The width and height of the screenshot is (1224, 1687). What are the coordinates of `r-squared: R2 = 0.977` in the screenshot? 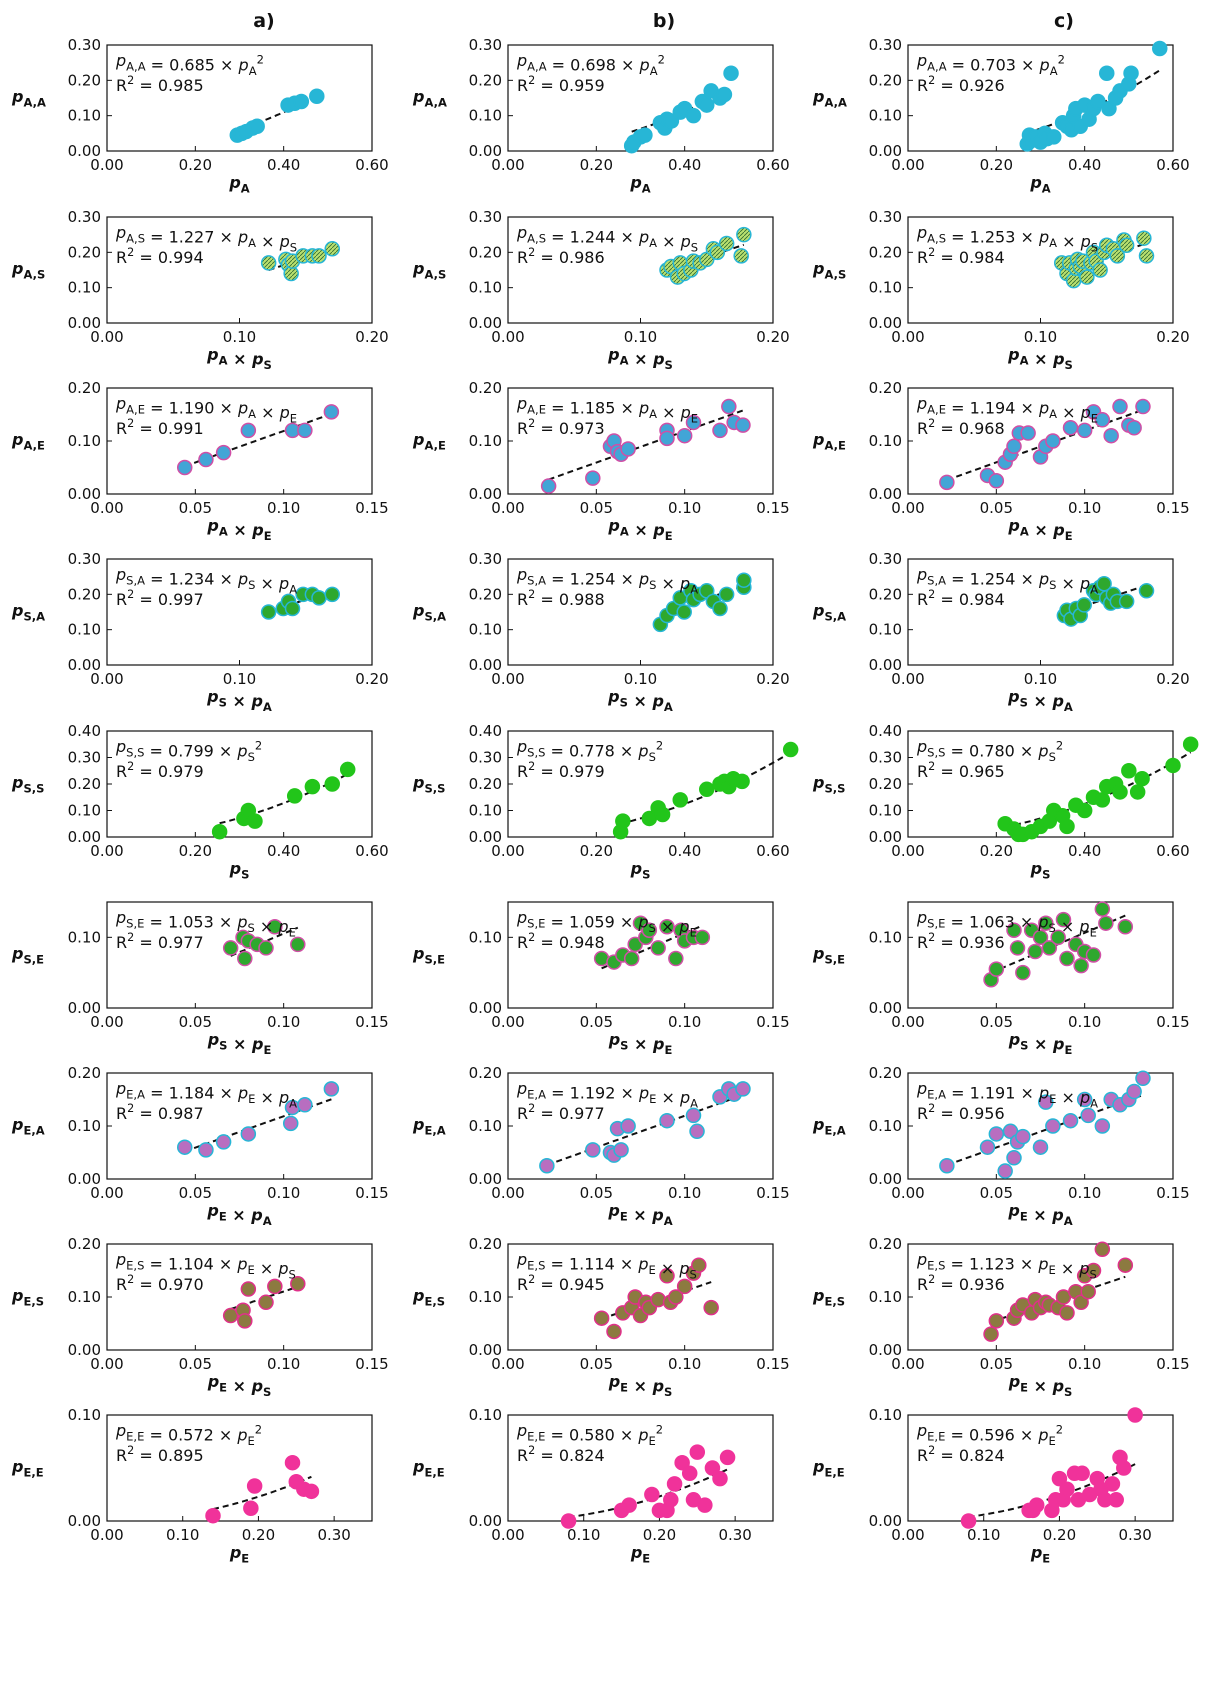 It's located at (561, 1112).